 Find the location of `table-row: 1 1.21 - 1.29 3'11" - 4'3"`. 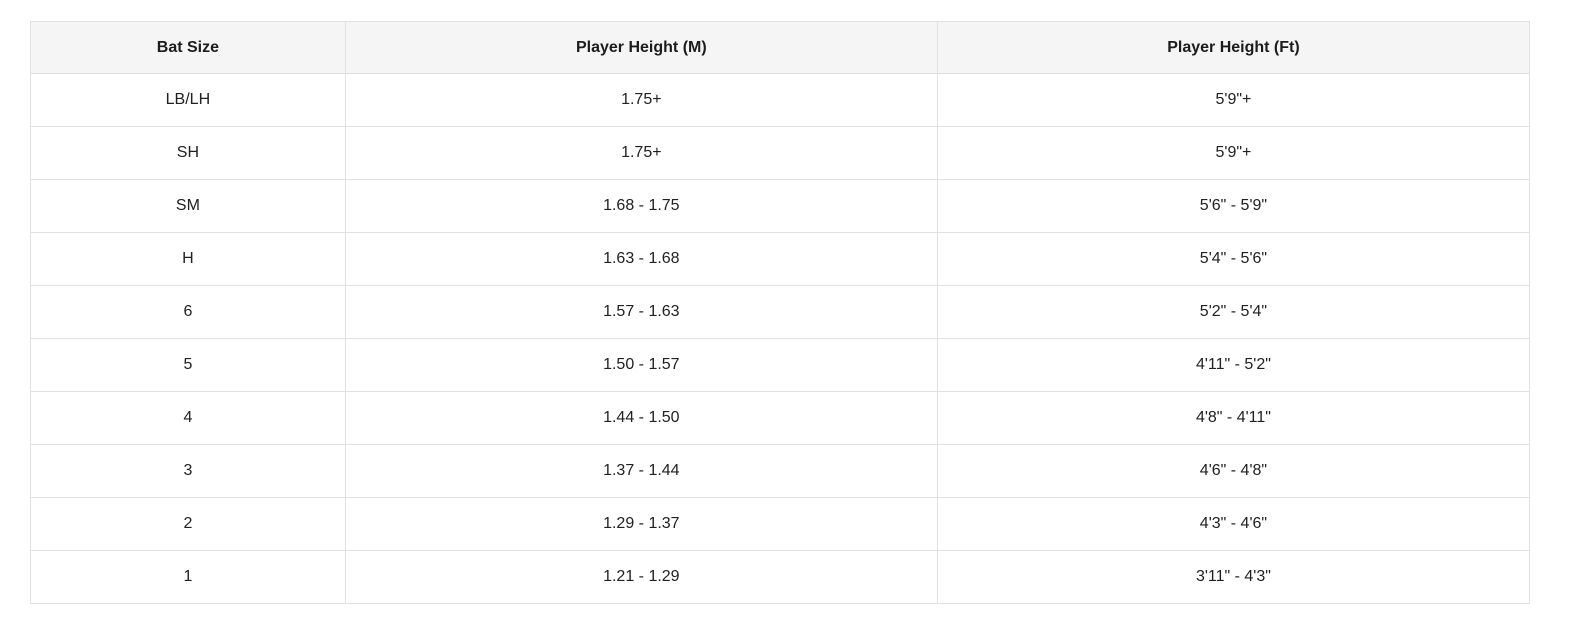

table-row: 1 1.21 - 1.29 3'11" - 4'3" is located at coordinates (780, 577).